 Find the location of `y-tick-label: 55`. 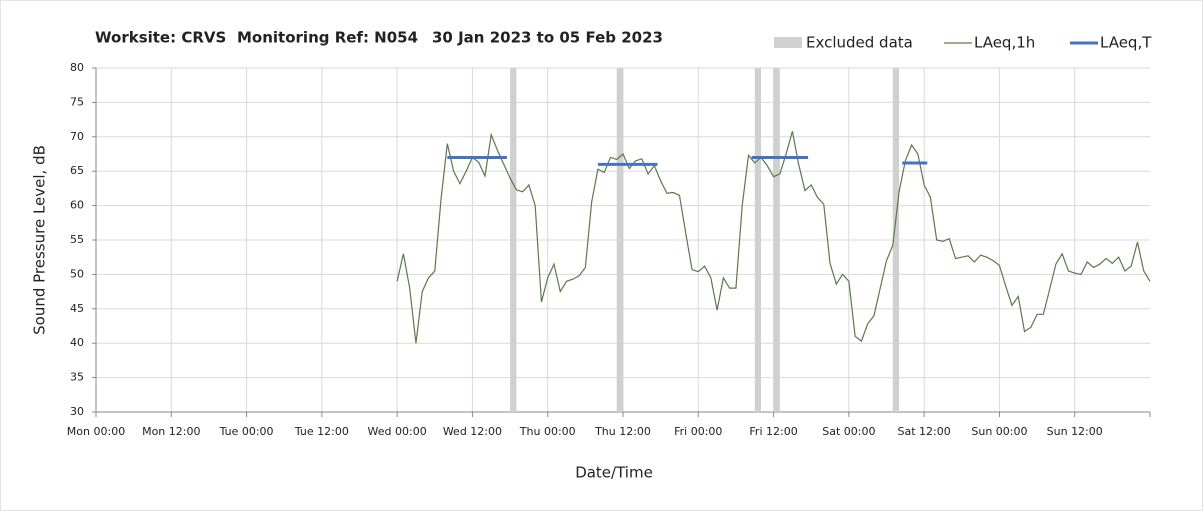

y-tick-label: 55 is located at coordinates (77, 239).